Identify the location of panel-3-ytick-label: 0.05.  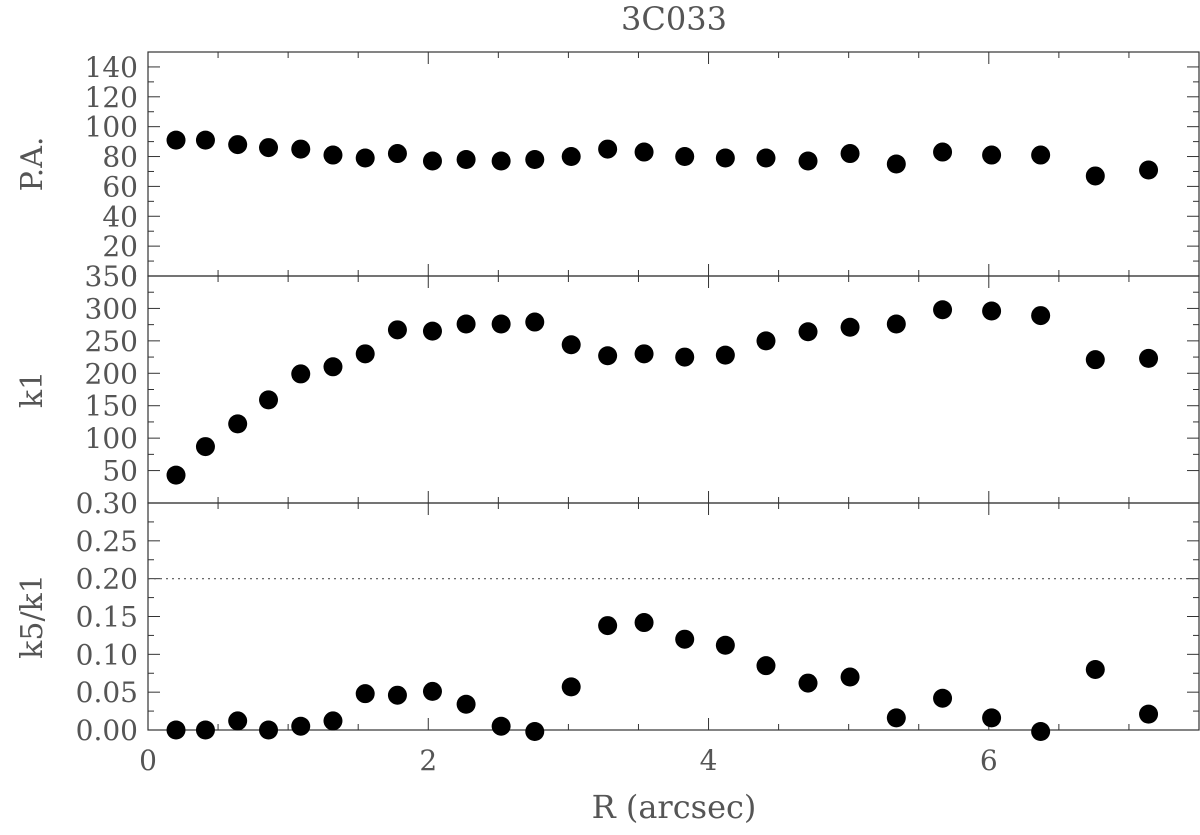
(107, 692).